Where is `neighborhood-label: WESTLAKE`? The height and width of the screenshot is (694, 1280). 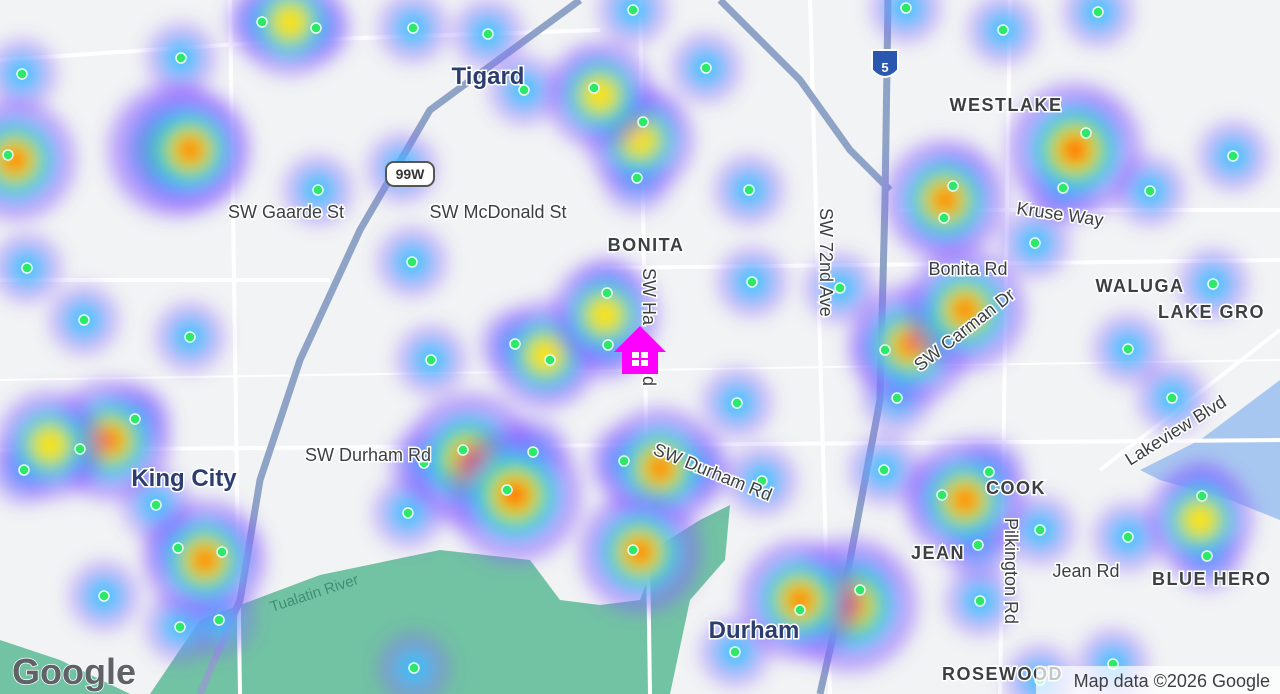
neighborhood-label: WESTLAKE is located at coordinates (1006, 105).